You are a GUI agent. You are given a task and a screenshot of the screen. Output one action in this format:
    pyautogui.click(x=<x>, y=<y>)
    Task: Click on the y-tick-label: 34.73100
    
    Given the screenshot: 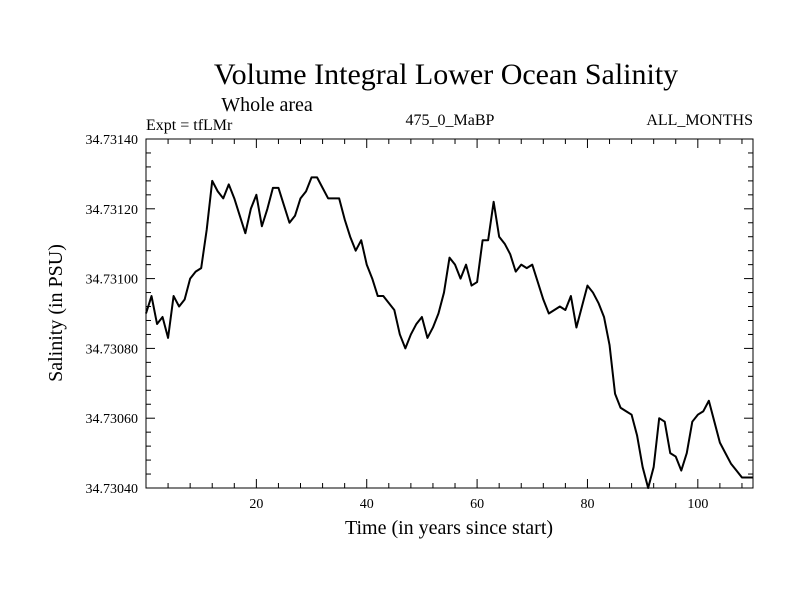 What is the action you would take?
    pyautogui.click(x=112, y=280)
    